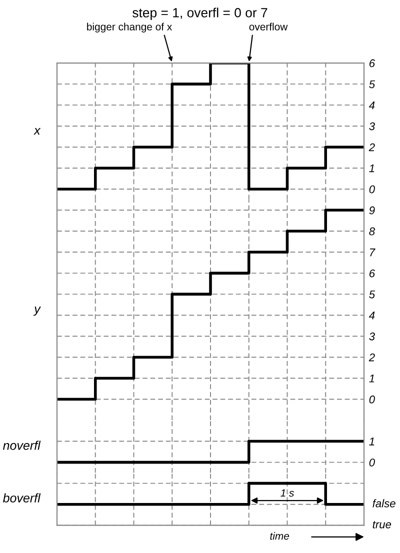 This screenshot has width=400, height=553. What do you see at coordinates (37, 311) in the screenshot?
I see `y-axis-title: y` at bounding box center [37, 311].